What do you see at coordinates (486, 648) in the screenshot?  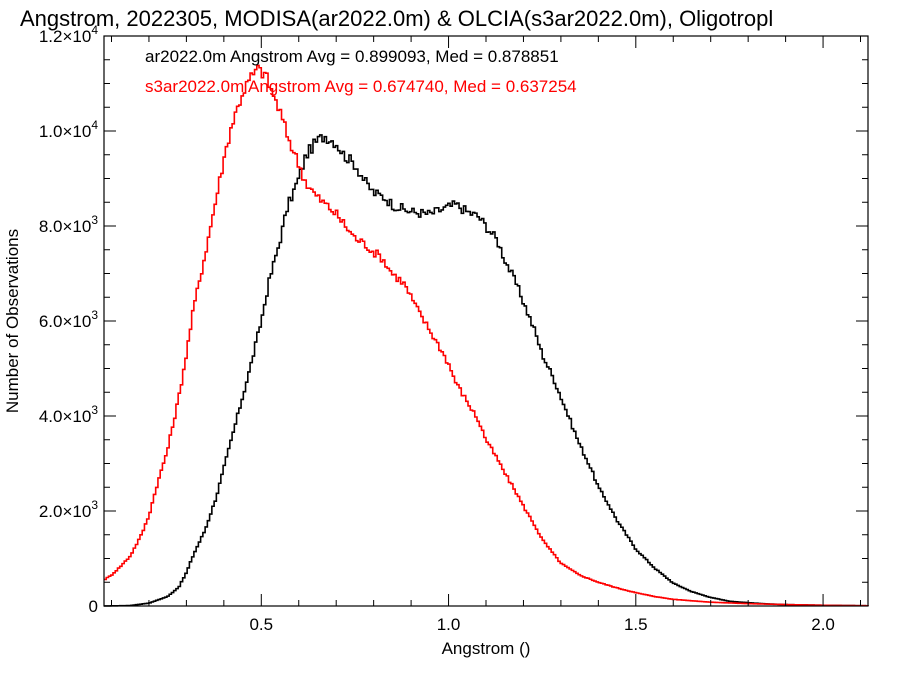 I see `x-axis-label: Angstrom ()` at bounding box center [486, 648].